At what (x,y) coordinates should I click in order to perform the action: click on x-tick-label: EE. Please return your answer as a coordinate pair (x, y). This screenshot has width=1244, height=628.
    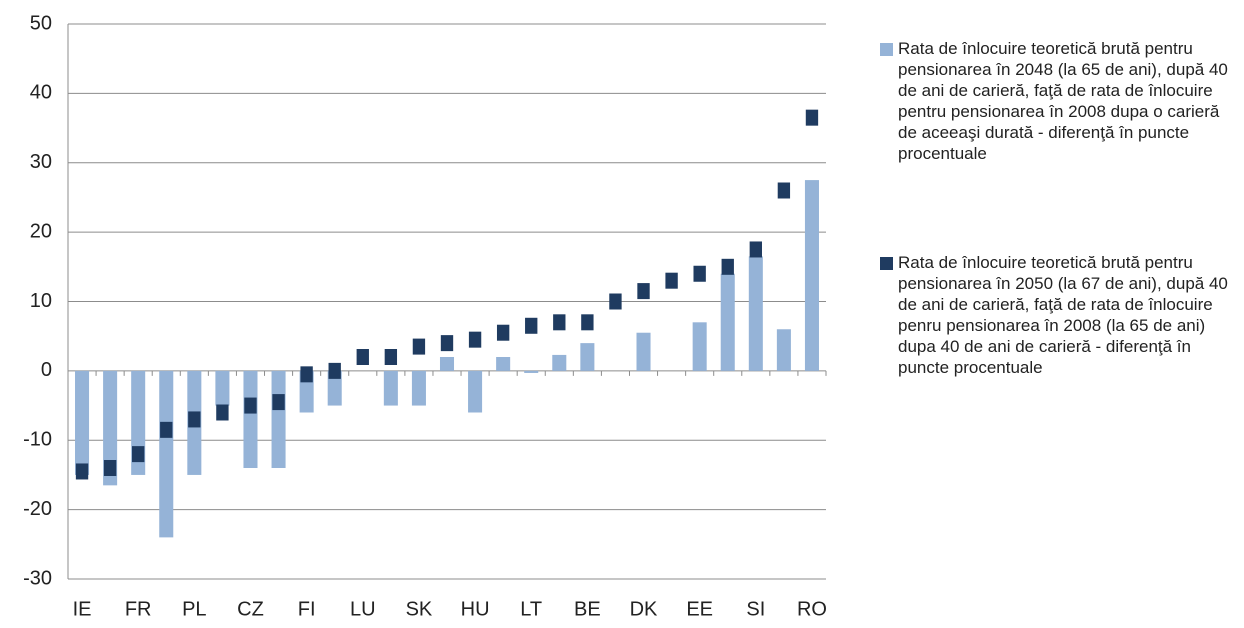
    Looking at the image, I should click on (699, 609).